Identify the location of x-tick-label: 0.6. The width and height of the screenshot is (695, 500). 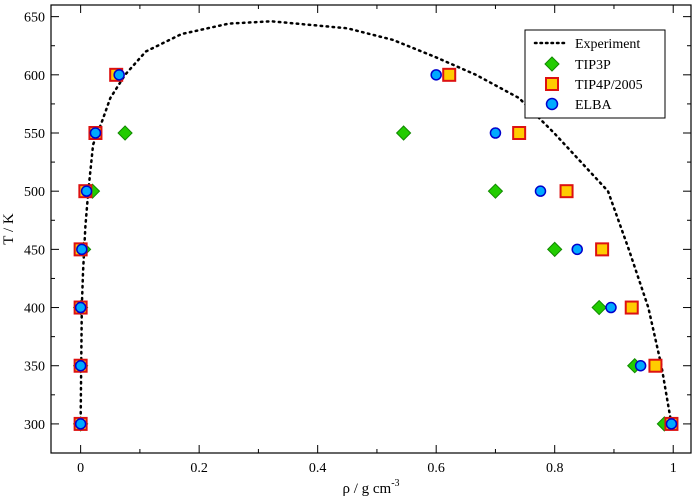
(436, 468).